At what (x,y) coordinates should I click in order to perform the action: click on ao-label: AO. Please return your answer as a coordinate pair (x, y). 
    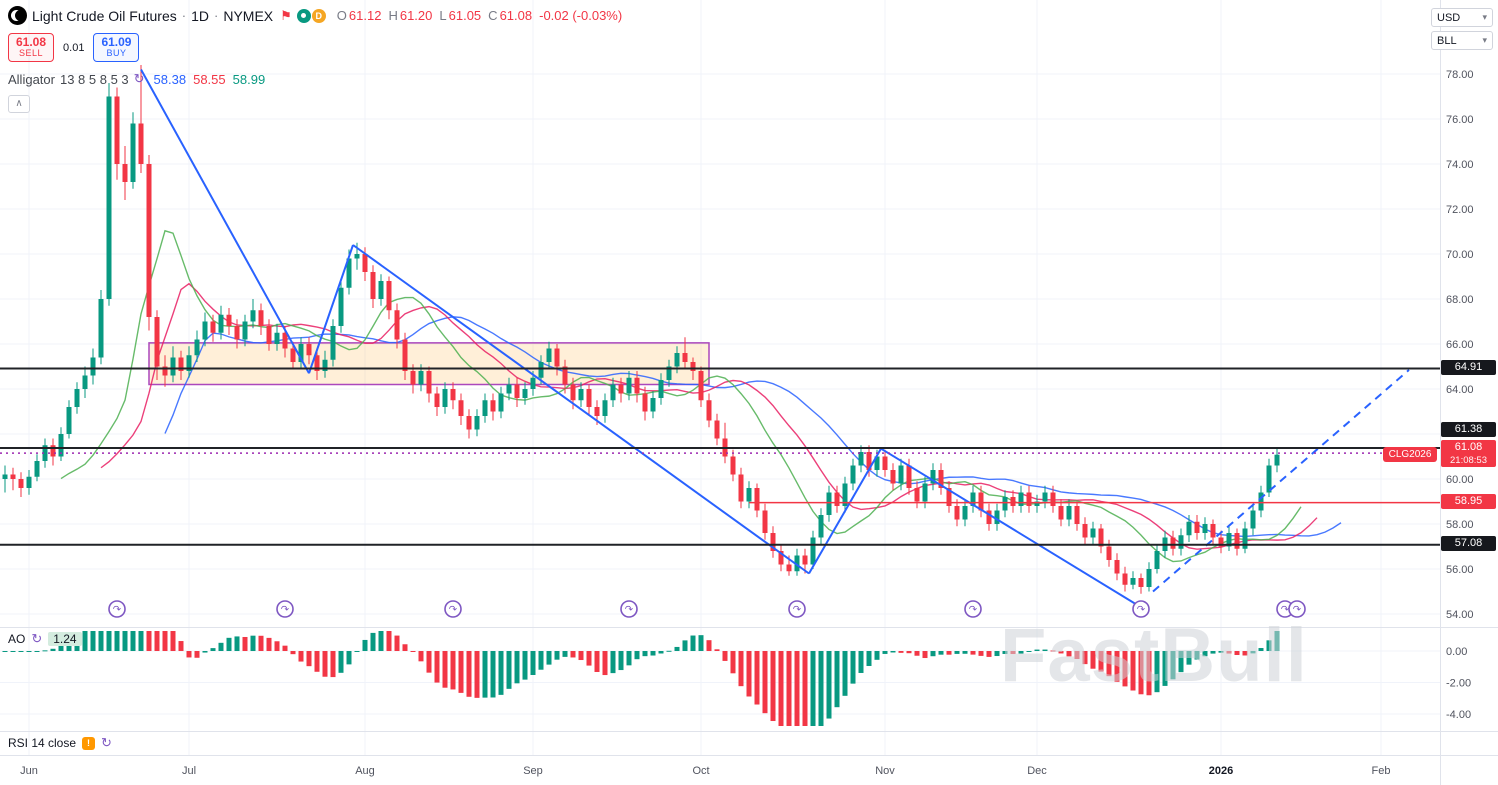
    Looking at the image, I should click on (17, 639).